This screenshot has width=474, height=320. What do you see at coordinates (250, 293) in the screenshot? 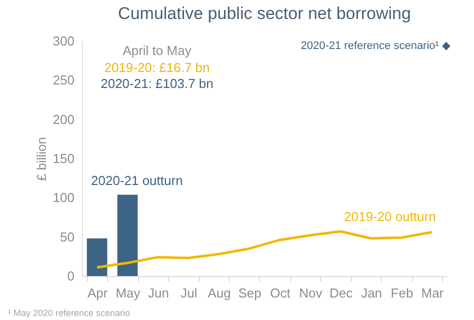
I see `x-tick-label: Sep` at bounding box center [250, 293].